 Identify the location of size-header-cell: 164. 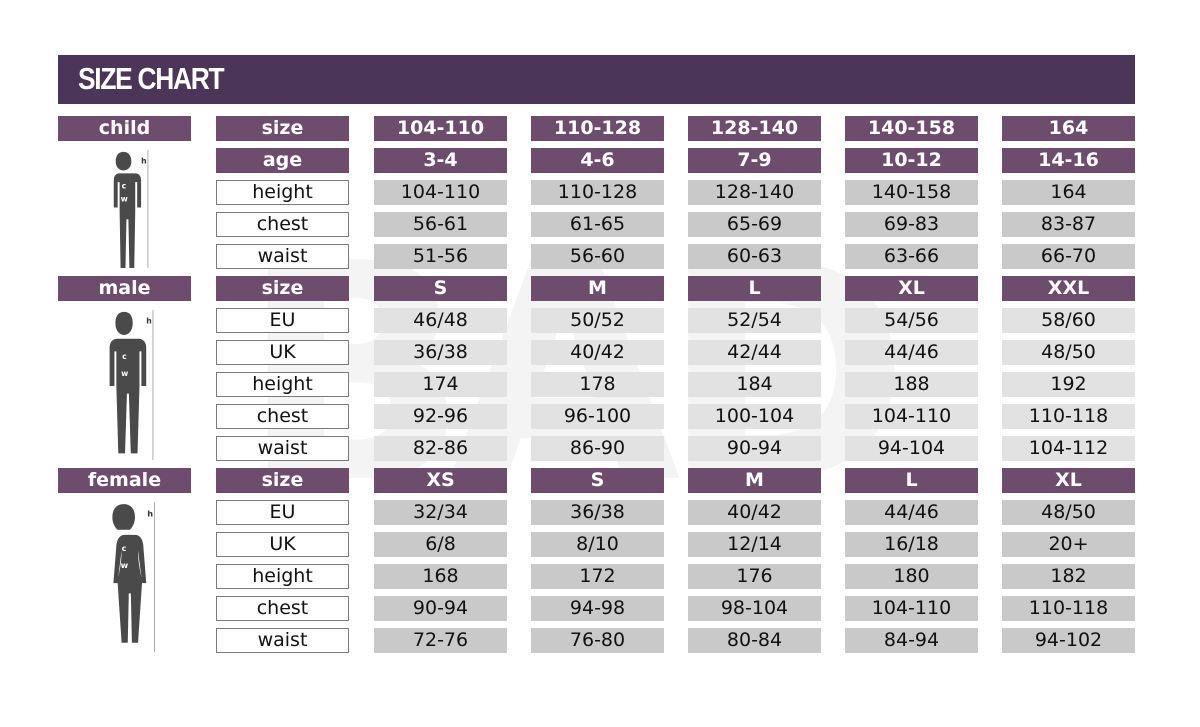
(1068, 128).